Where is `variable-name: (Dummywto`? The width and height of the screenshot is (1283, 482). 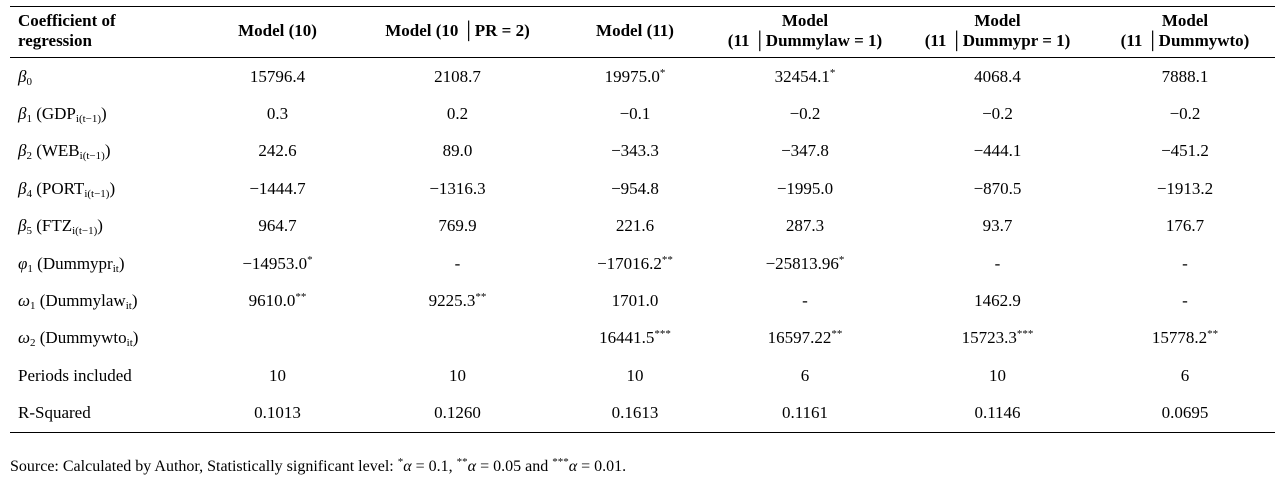
variable-name: (Dummywto is located at coordinates (81, 338).